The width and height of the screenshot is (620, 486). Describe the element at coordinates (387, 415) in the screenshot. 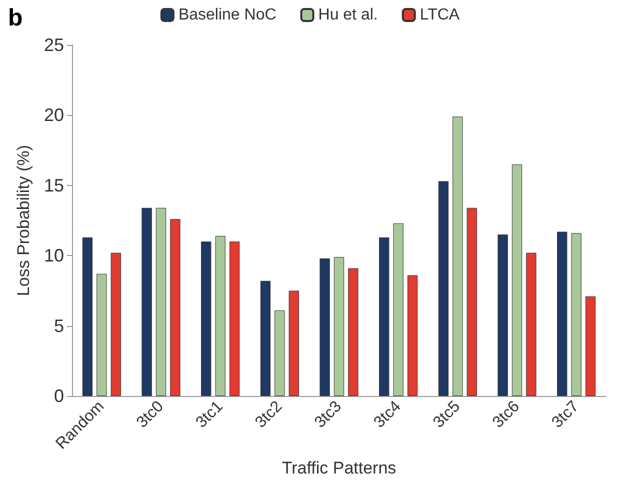

I see `x-tick-label: 3tc4` at that location.